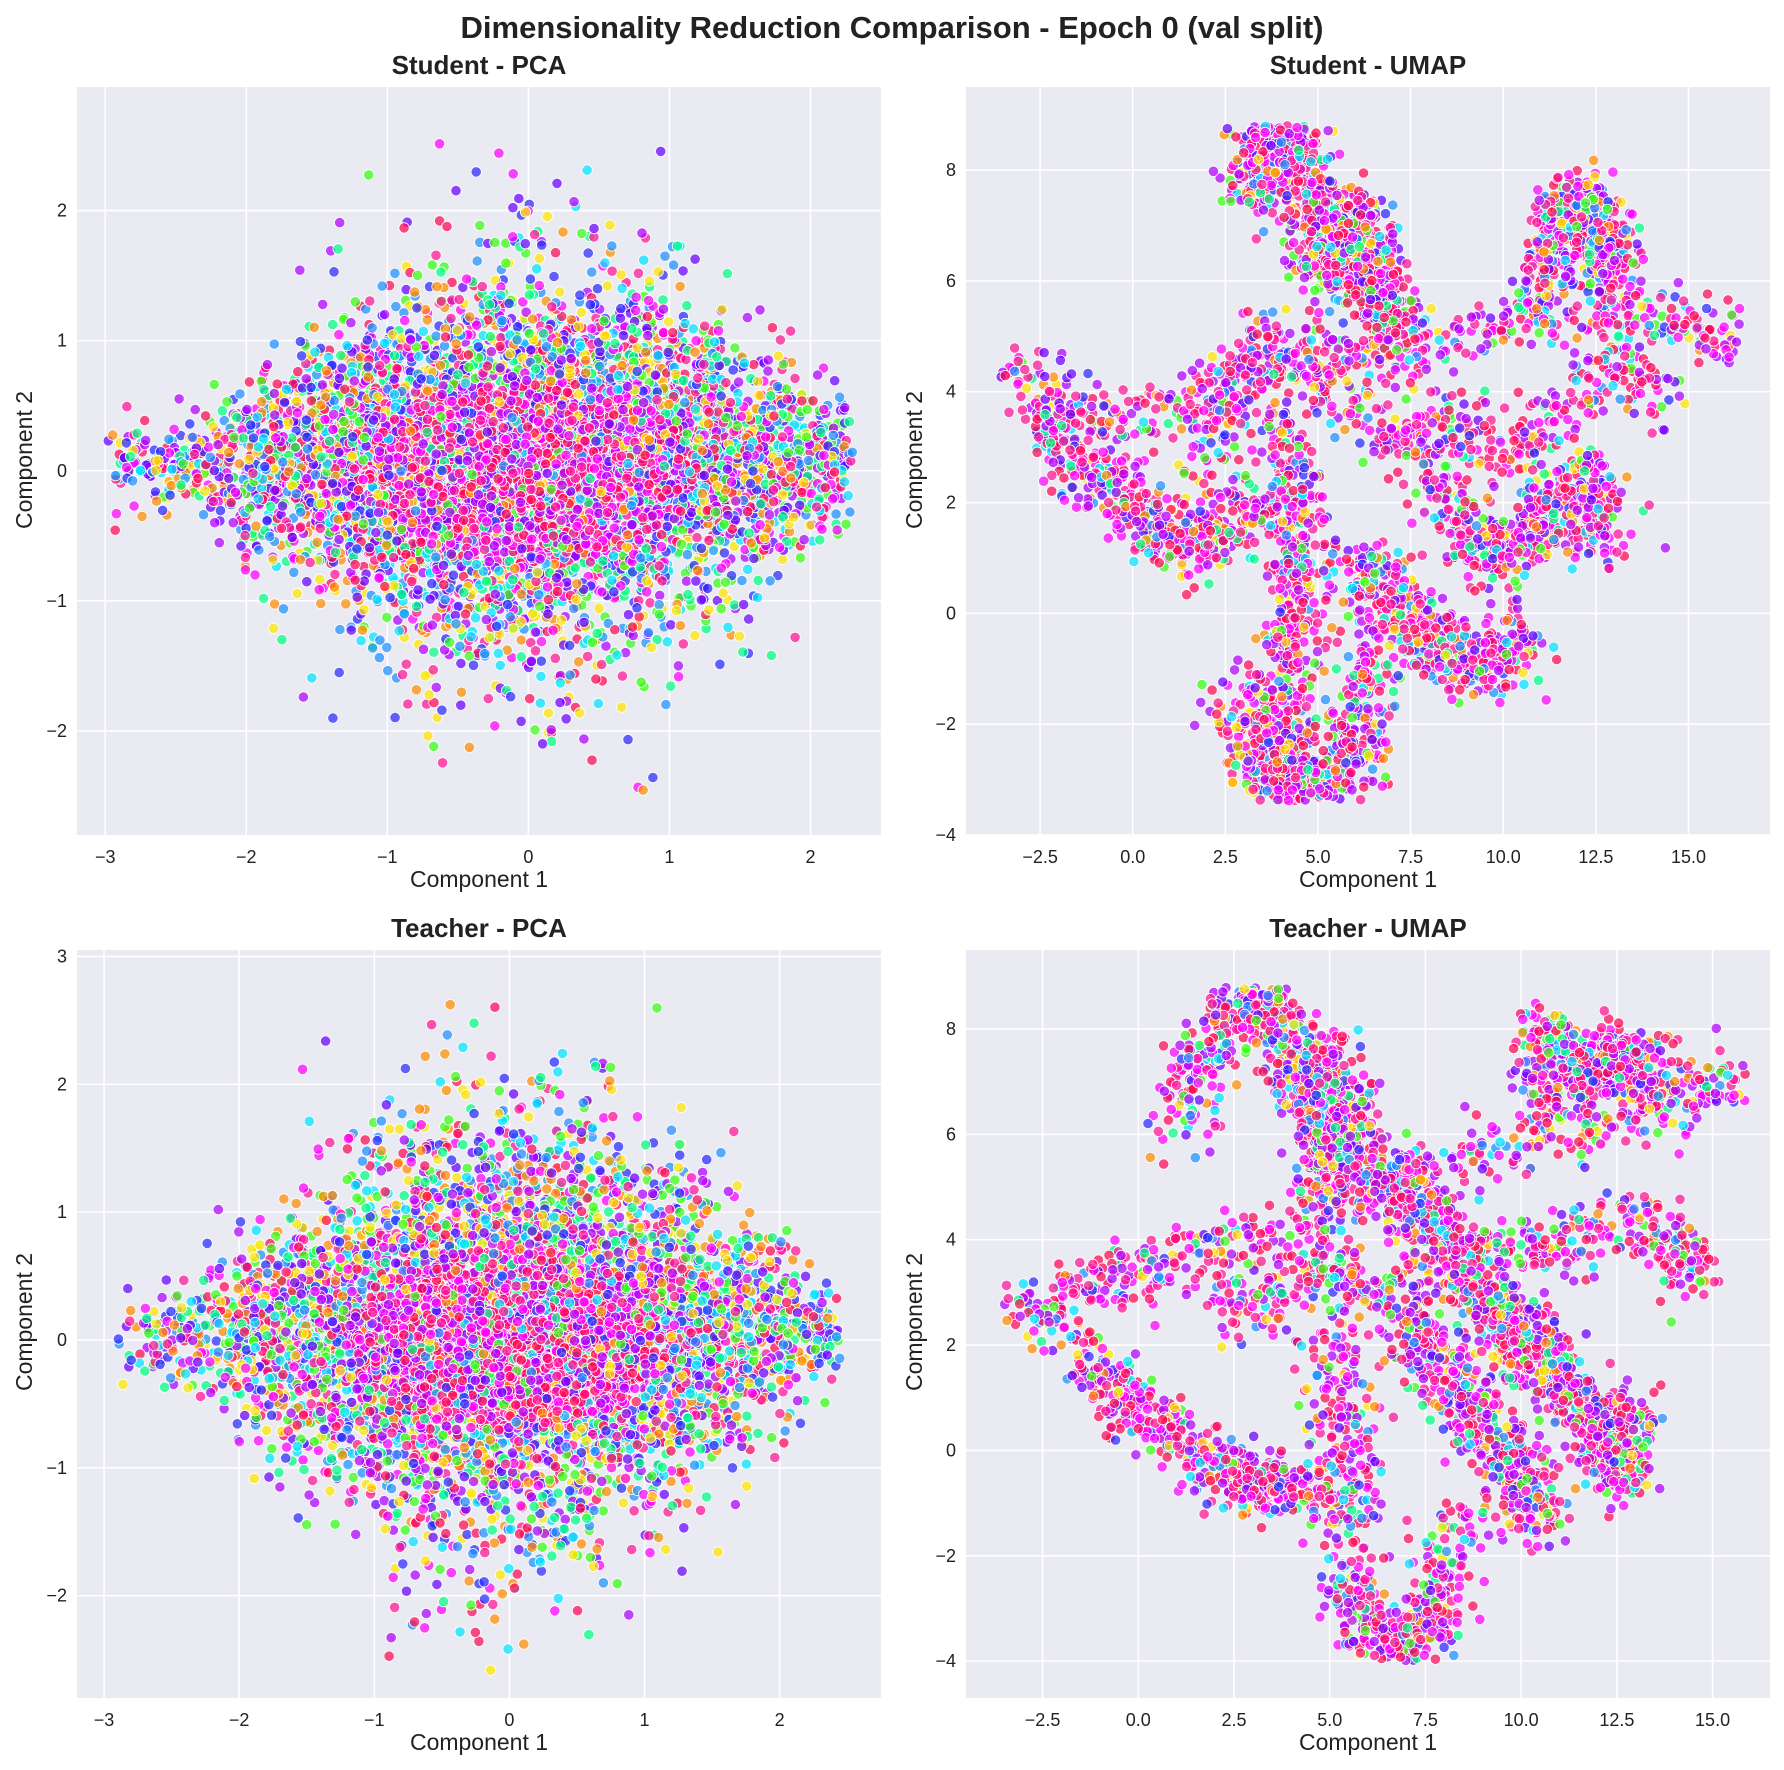  I want to click on x-tick-label: −3, so click(105, 857).